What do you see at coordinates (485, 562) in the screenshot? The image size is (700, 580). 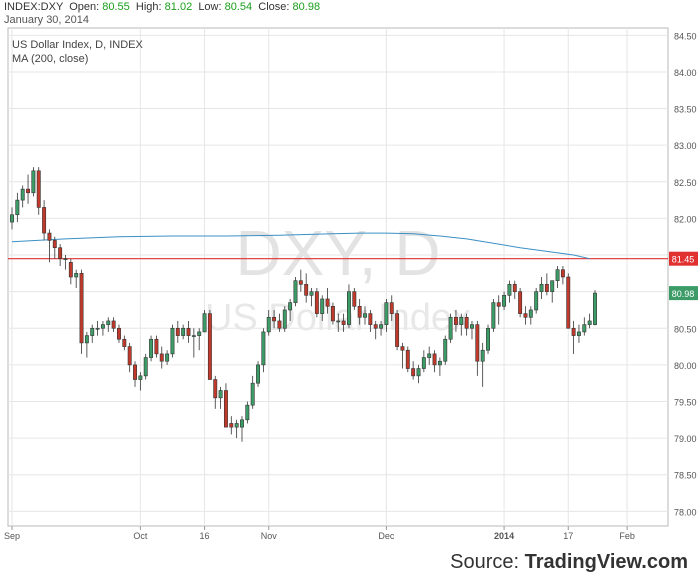 I see `source-prefix: Source:` at bounding box center [485, 562].